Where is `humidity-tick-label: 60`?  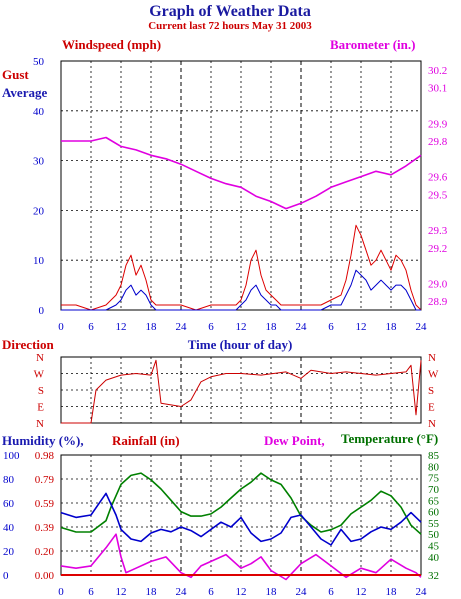
humidity-tick-label: 60 is located at coordinates (9, 504).